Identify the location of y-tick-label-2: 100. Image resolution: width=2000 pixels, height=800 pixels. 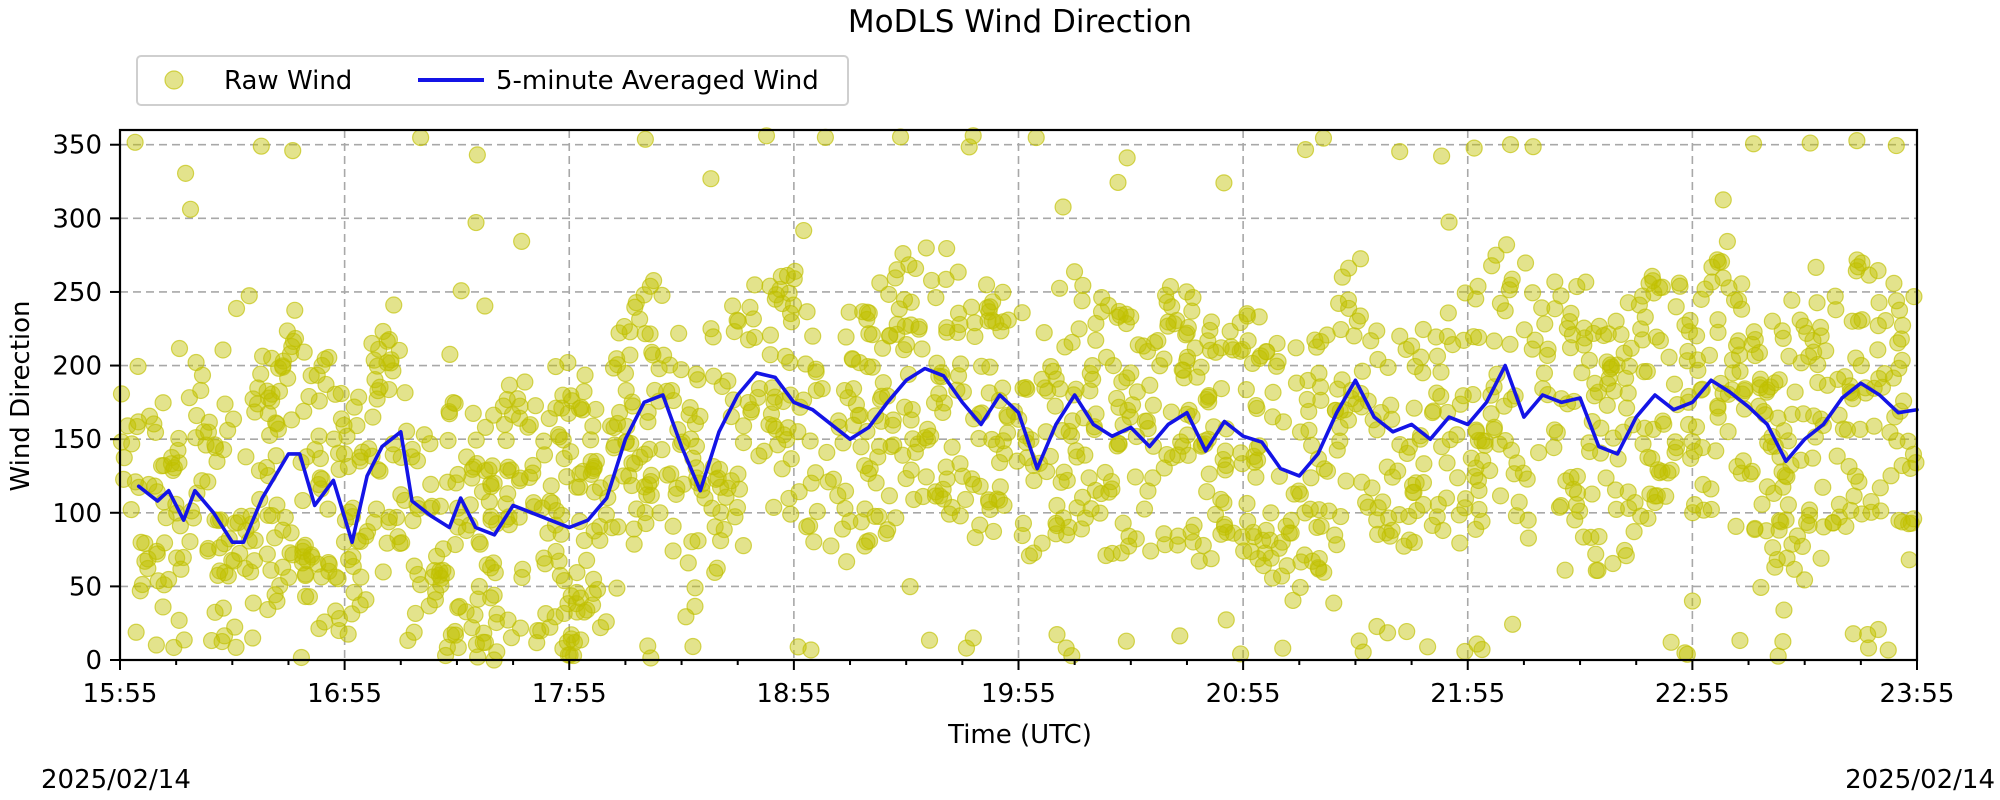
(77, 514).